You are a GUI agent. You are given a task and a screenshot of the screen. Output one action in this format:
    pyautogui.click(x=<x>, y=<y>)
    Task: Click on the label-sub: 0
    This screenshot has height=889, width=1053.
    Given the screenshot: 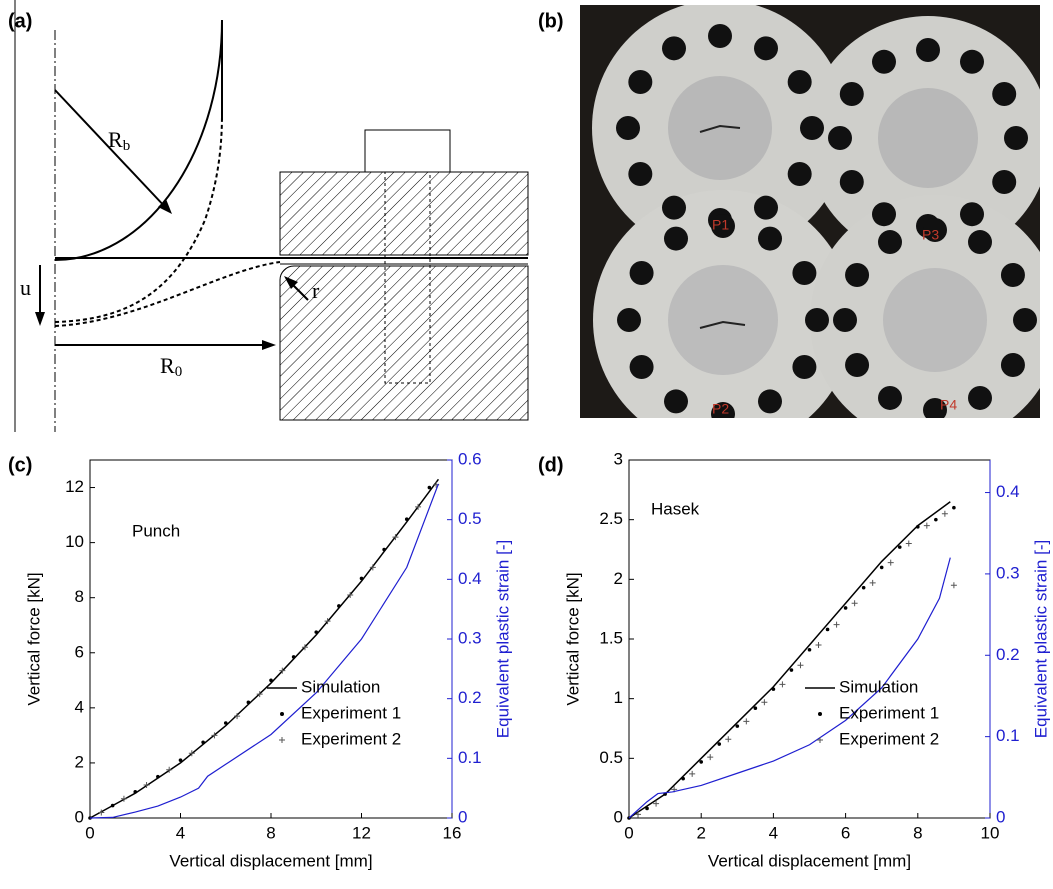 What is the action you would take?
    pyautogui.click(x=179, y=372)
    